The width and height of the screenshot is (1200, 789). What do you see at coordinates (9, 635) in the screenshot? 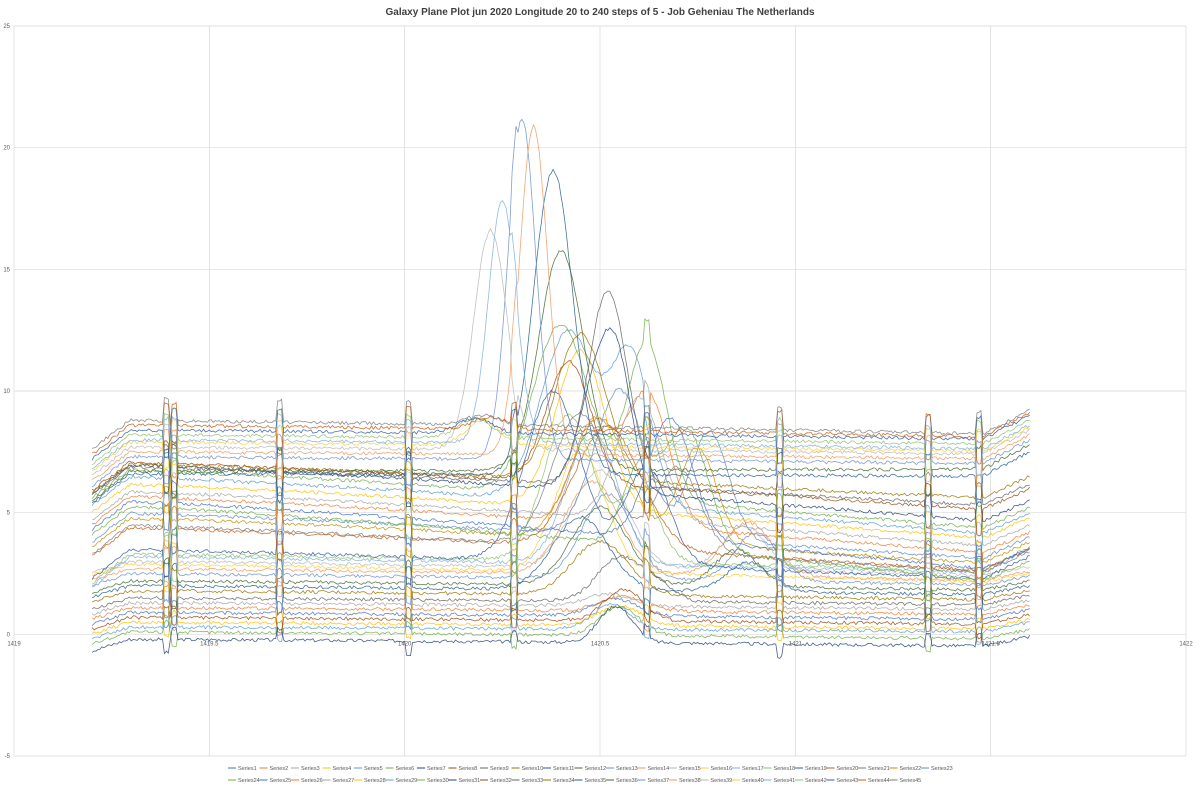
I see `y-tick-label: 0` at bounding box center [9, 635].